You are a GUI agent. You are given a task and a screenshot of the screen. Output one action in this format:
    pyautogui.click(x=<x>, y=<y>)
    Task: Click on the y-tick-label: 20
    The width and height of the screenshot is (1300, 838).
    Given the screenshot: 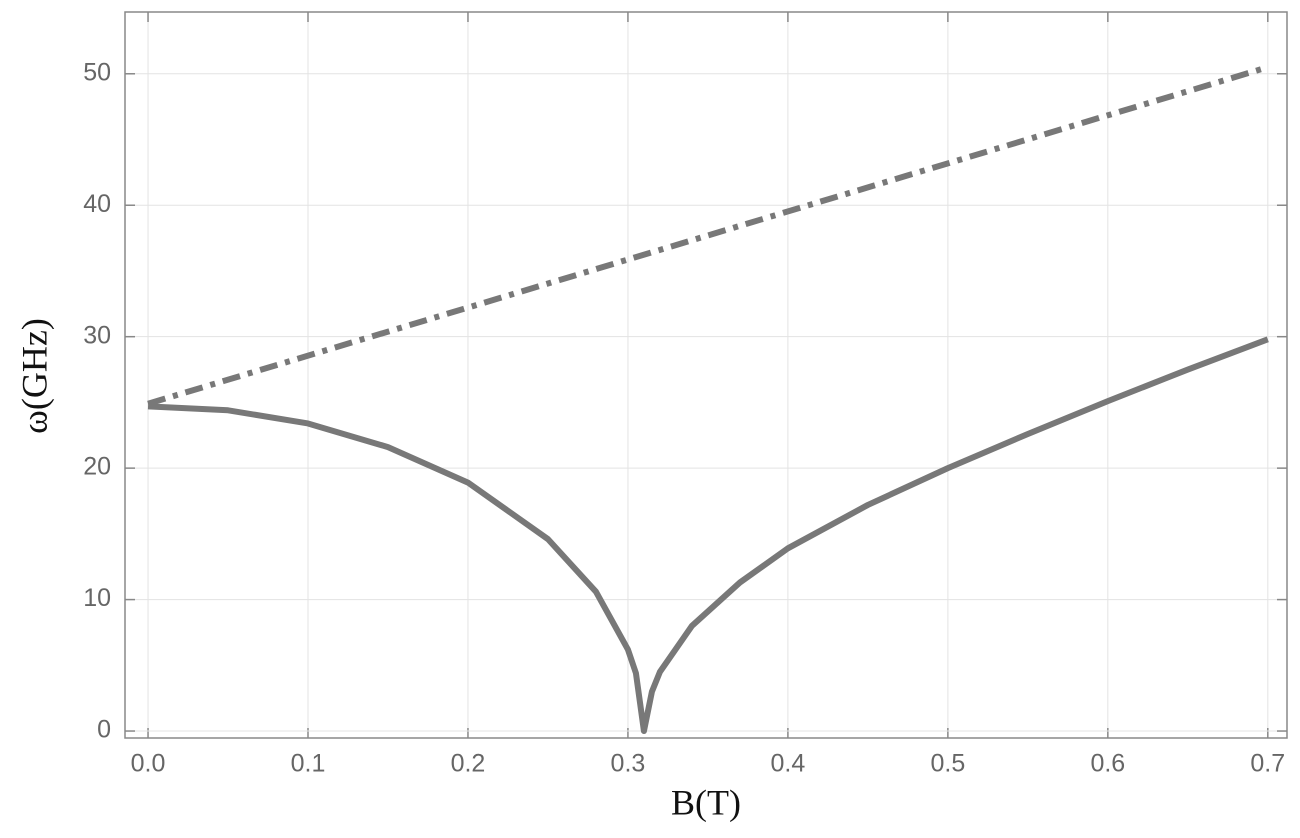 What is the action you would take?
    pyautogui.click(x=97, y=467)
    